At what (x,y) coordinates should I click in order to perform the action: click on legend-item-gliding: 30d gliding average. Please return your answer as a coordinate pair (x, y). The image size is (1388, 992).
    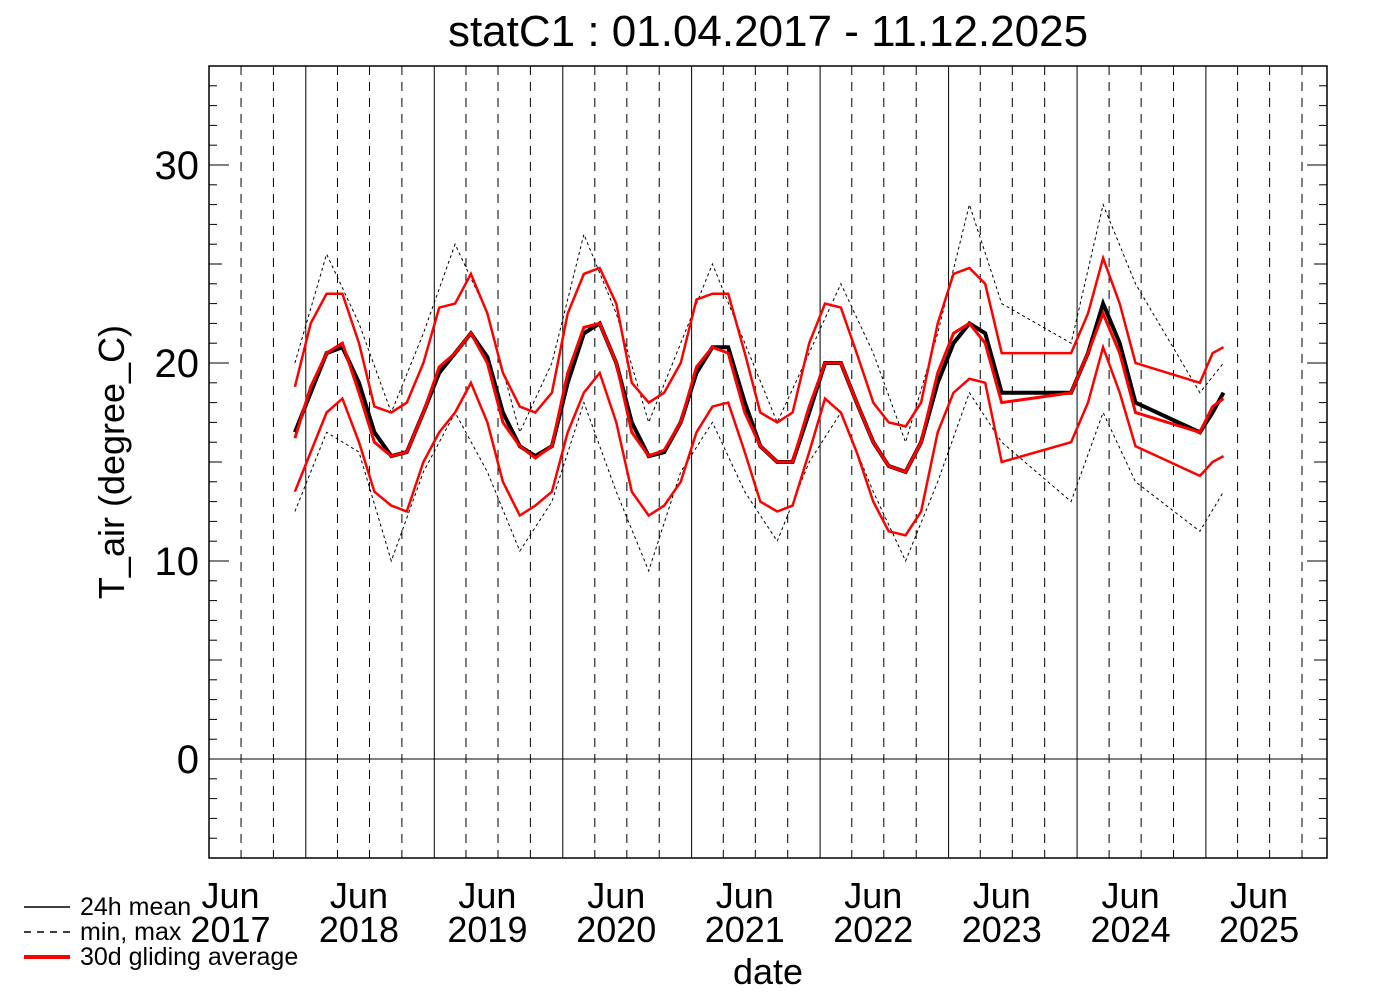
    Looking at the image, I should click on (161, 957).